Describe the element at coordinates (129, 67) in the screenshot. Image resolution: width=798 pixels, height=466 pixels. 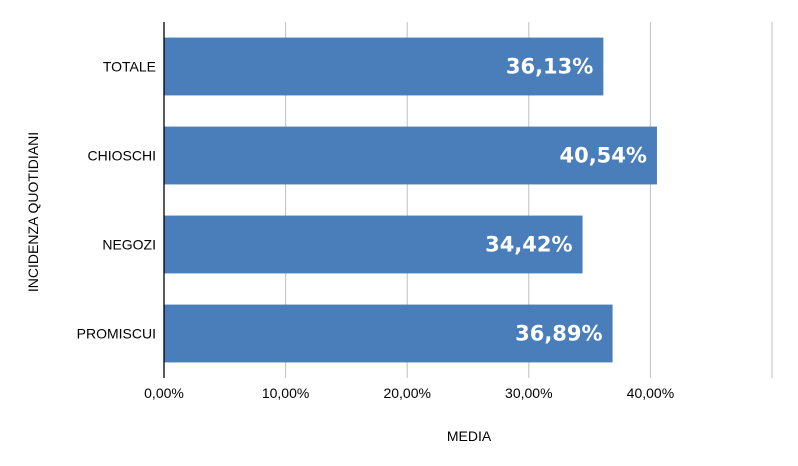
I see `category-label-totale: TOTALE` at that location.